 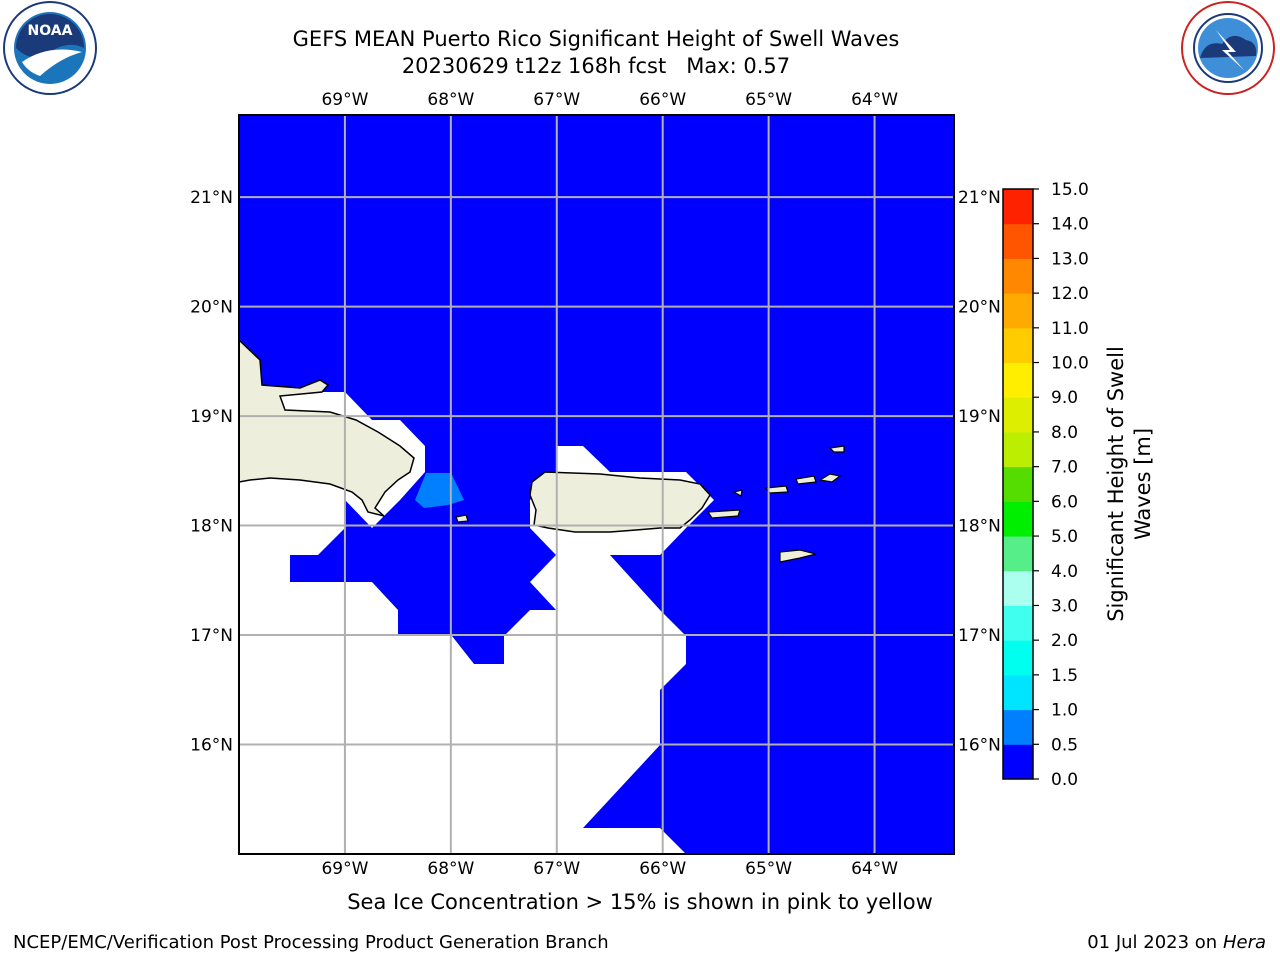 I want to click on island-st-croix, so click(x=798, y=556).